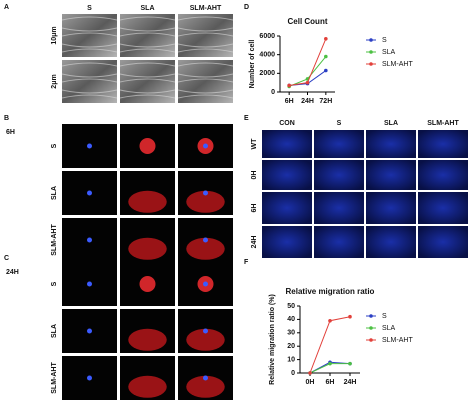 This screenshot has height=405, width=474. I want to click on y-tick-label: 50, so click(291, 306).